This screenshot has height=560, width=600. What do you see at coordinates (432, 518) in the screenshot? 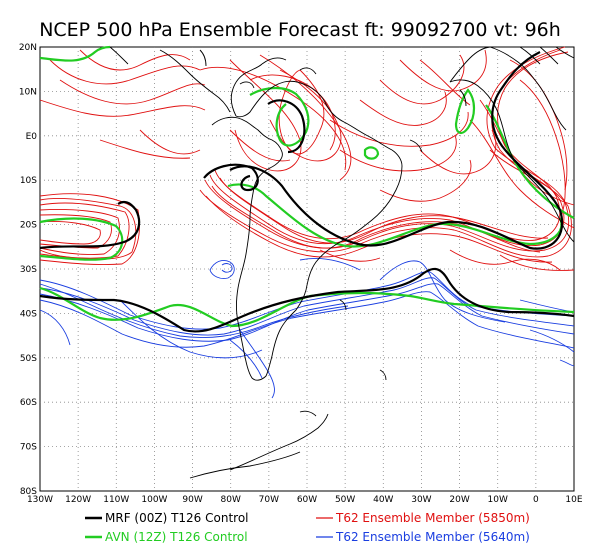
I see `legend-label: T62 Ensemble Member (5850m)` at bounding box center [432, 518].